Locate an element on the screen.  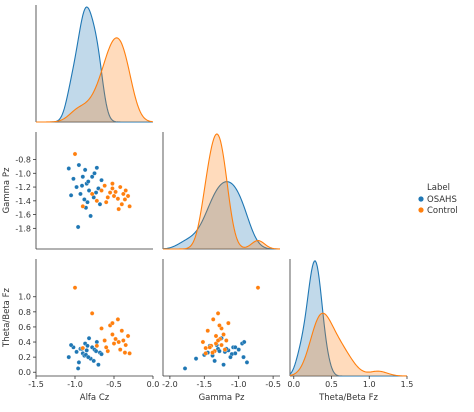
y-tick-label: 0.0 is located at coordinates (24, 372).